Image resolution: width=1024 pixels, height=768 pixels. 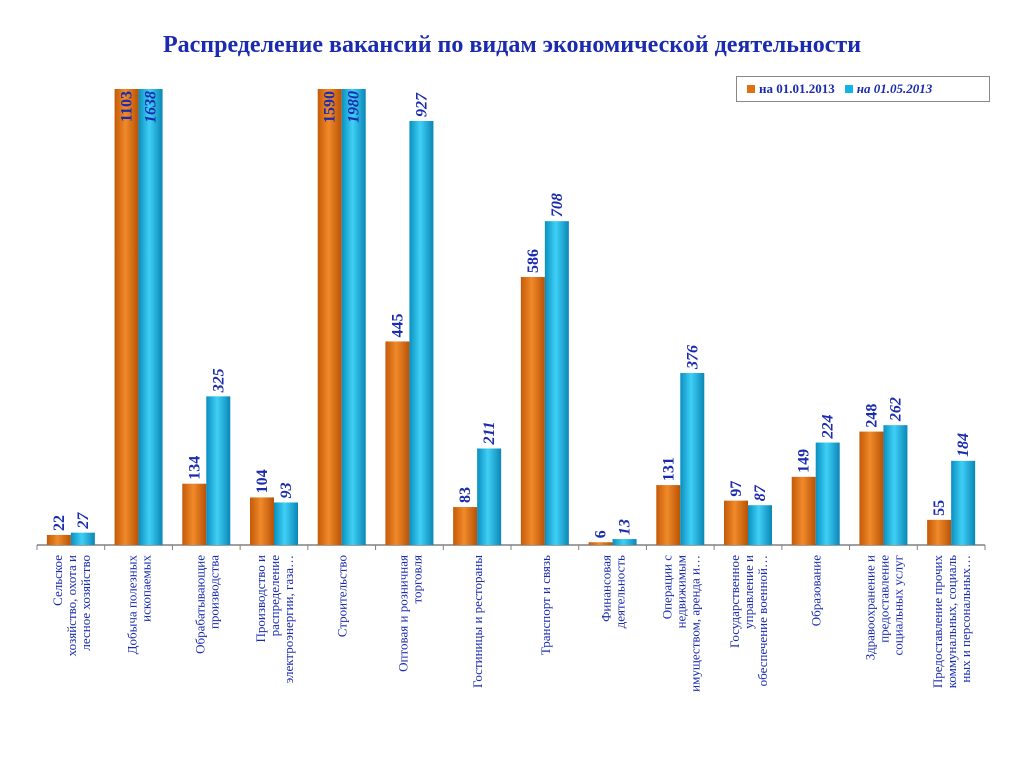 What do you see at coordinates (894, 88) in the screenshot?
I see `legend-label-series-2: на 01.05.2013` at bounding box center [894, 88].